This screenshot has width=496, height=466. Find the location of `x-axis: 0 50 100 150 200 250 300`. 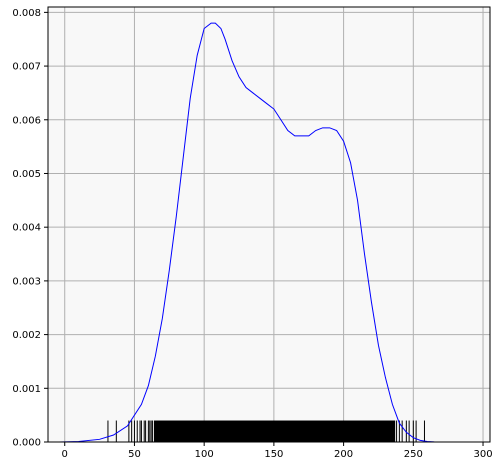

x-axis: 0 50 100 150 200 250 300 is located at coordinates (277, 451).